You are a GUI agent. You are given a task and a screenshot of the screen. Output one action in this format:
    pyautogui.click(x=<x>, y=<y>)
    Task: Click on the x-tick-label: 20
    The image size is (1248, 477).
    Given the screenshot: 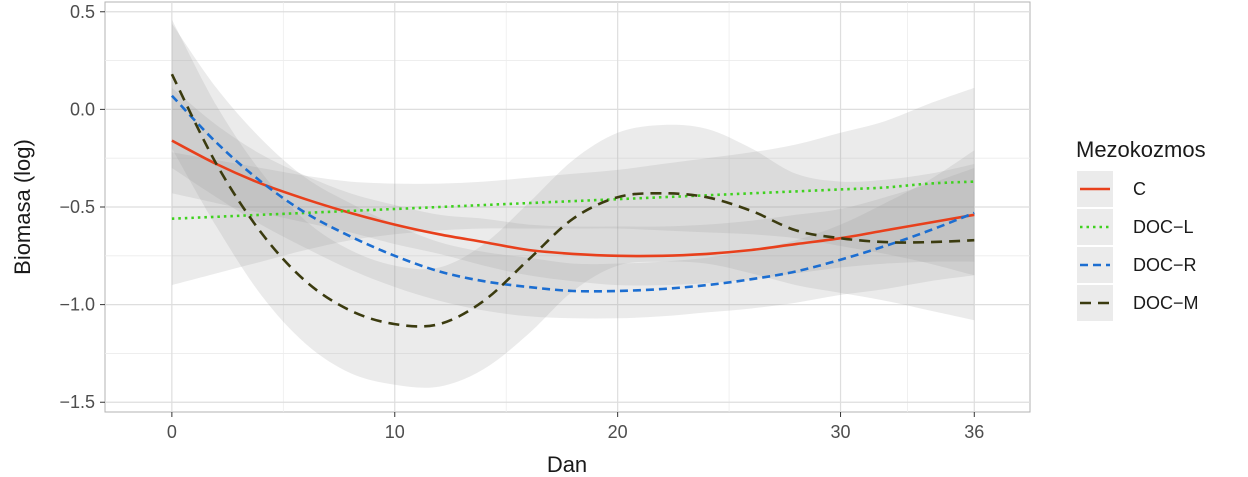 What is the action you would take?
    pyautogui.click(x=618, y=432)
    